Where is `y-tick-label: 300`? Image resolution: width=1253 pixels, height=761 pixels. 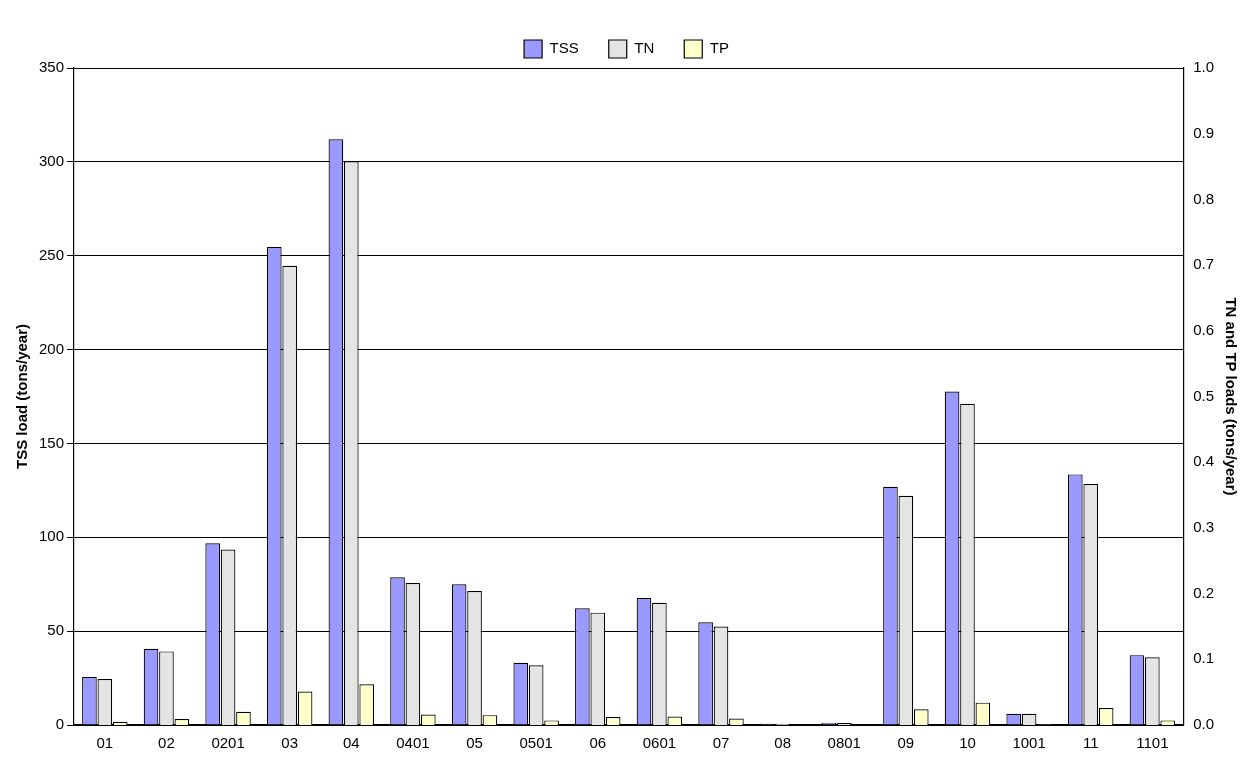
y-tick-label: 300 is located at coordinates (52, 160).